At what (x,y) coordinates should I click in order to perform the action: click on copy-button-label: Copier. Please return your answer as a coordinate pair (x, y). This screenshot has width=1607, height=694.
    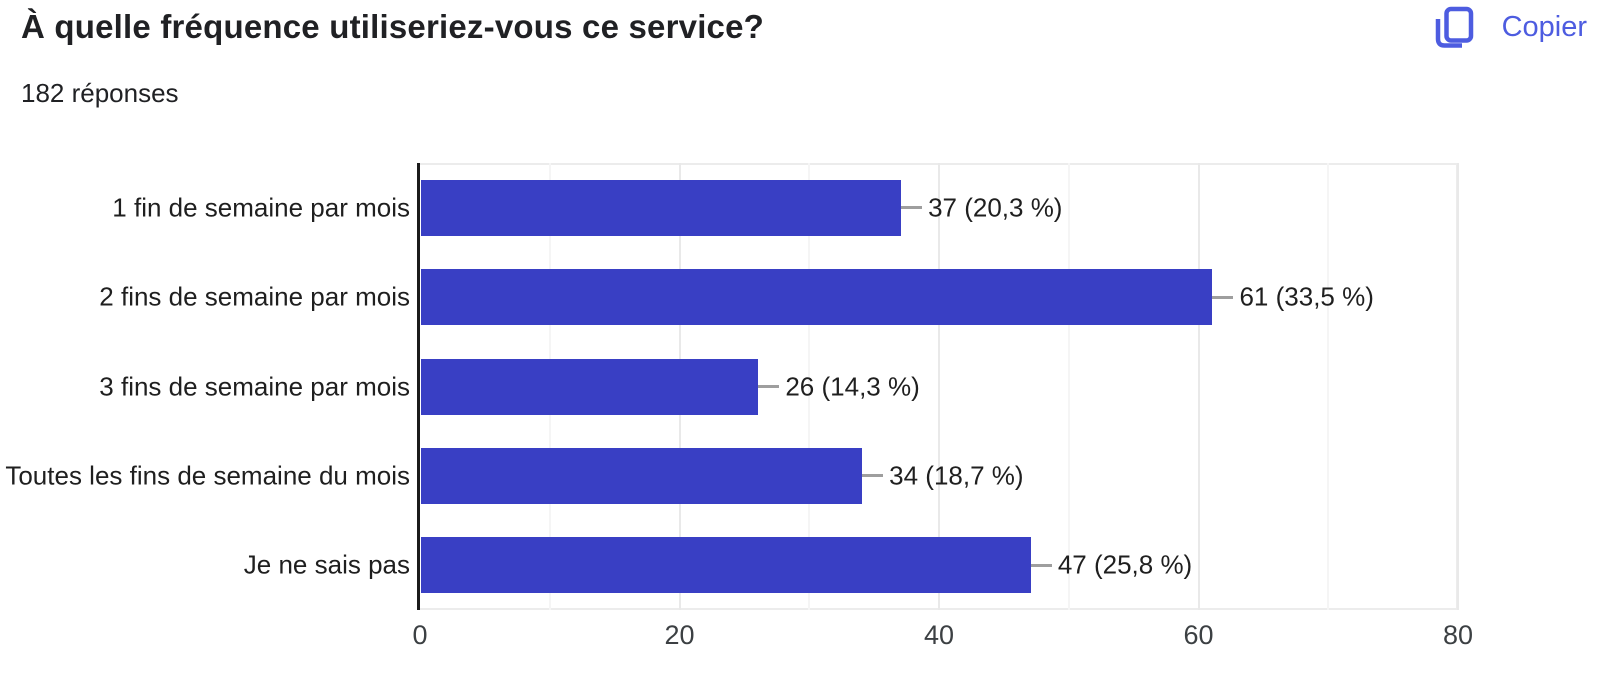
    Looking at the image, I should click on (1544, 27).